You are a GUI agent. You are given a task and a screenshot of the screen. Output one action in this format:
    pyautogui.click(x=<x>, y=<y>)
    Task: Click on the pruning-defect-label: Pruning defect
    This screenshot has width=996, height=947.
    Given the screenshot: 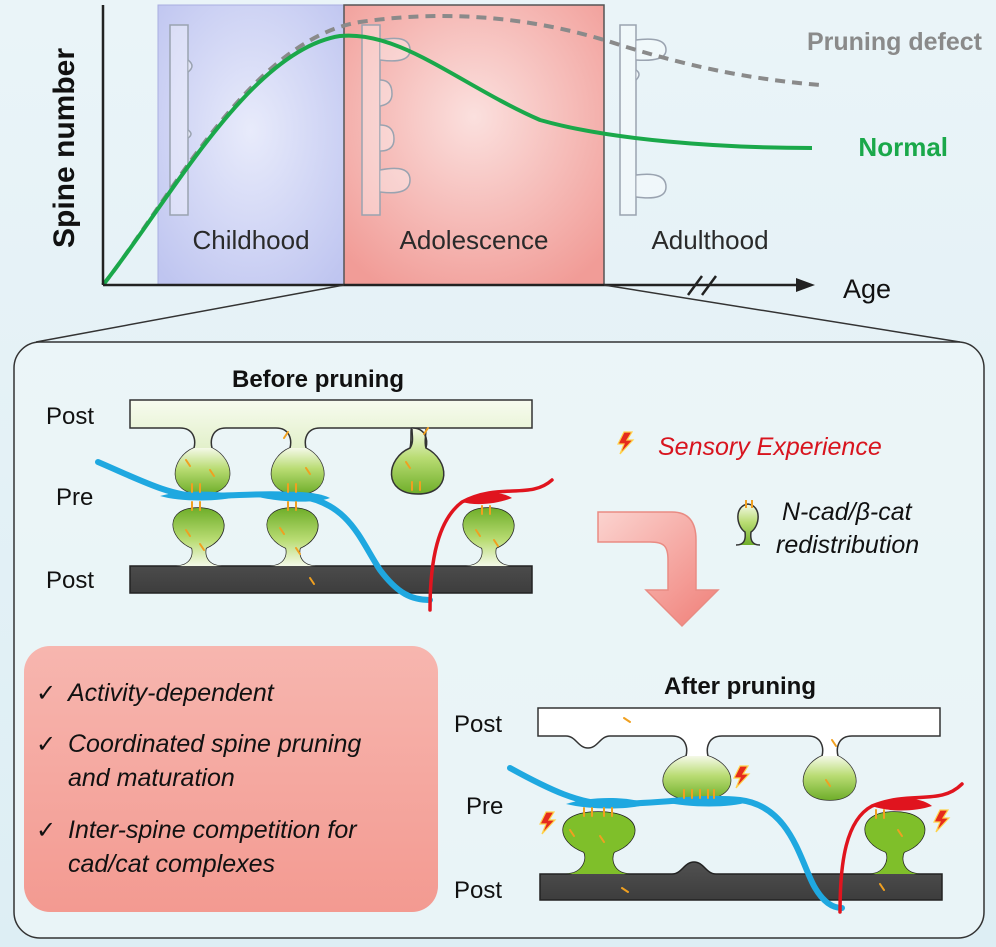 What is the action you would take?
    pyautogui.click(x=895, y=42)
    